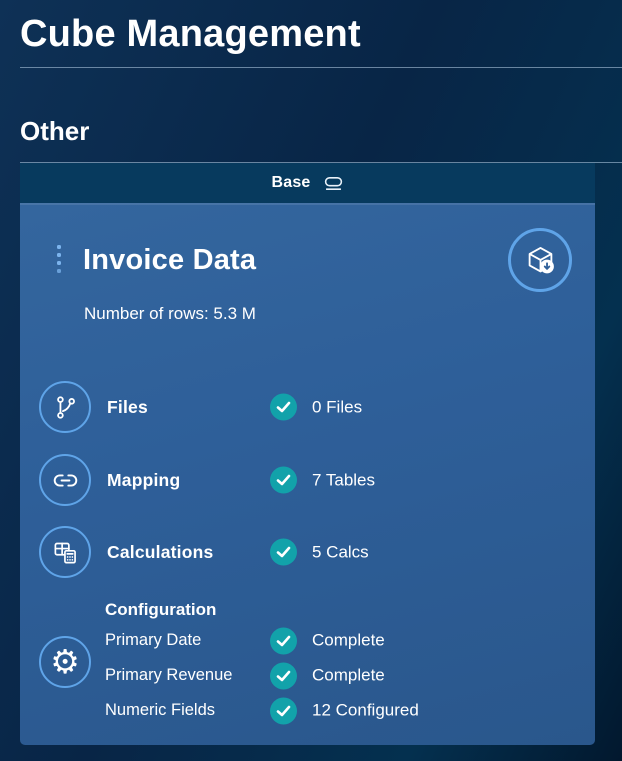 The image size is (622, 761). Describe the element at coordinates (144, 479) in the screenshot. I see `feature-label: Mapping` at that location.